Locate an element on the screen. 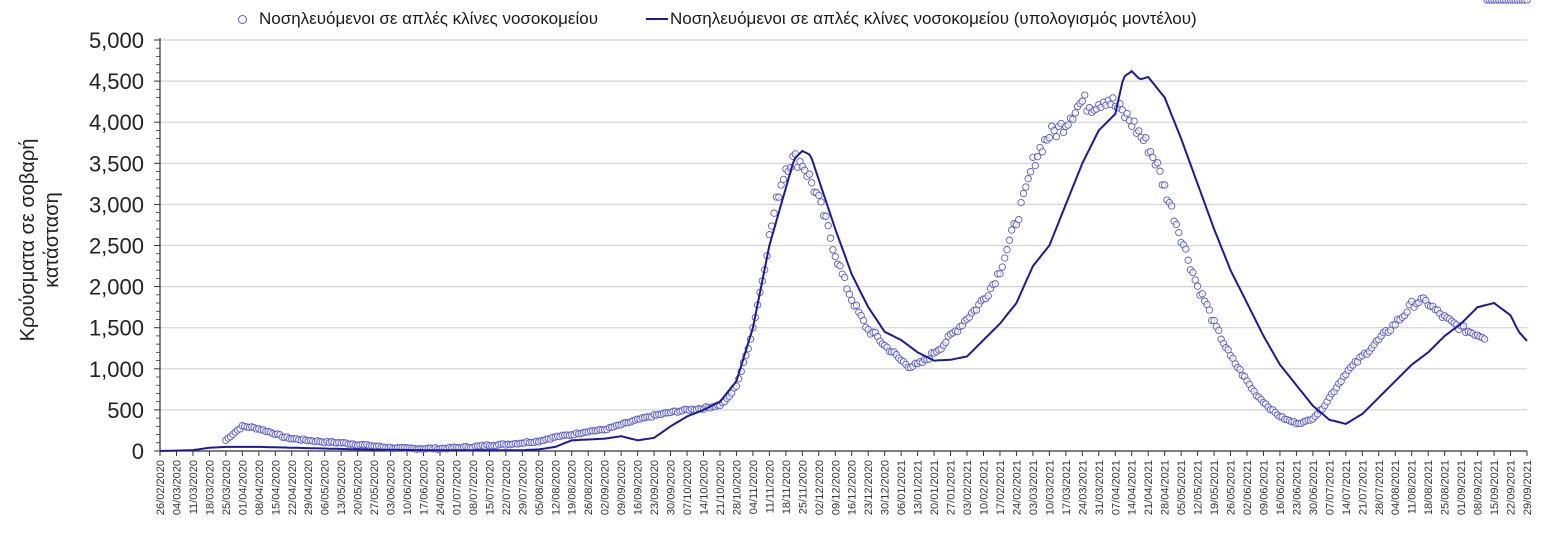 This screenshot has width=1553, height=539. x-tick-label: 28/04/2021 is located at coordinates (1166, 487).